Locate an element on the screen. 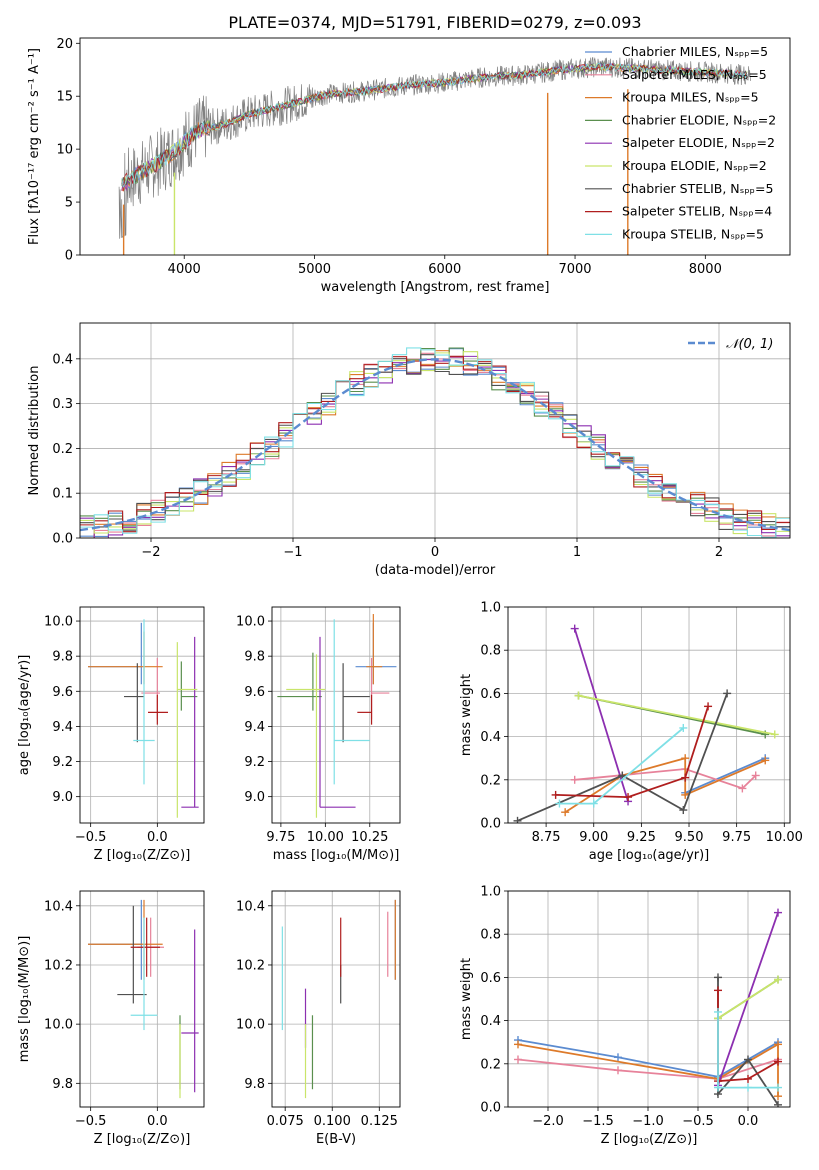  y-tick-label: 0.4 is located at coordinates (490, 737).